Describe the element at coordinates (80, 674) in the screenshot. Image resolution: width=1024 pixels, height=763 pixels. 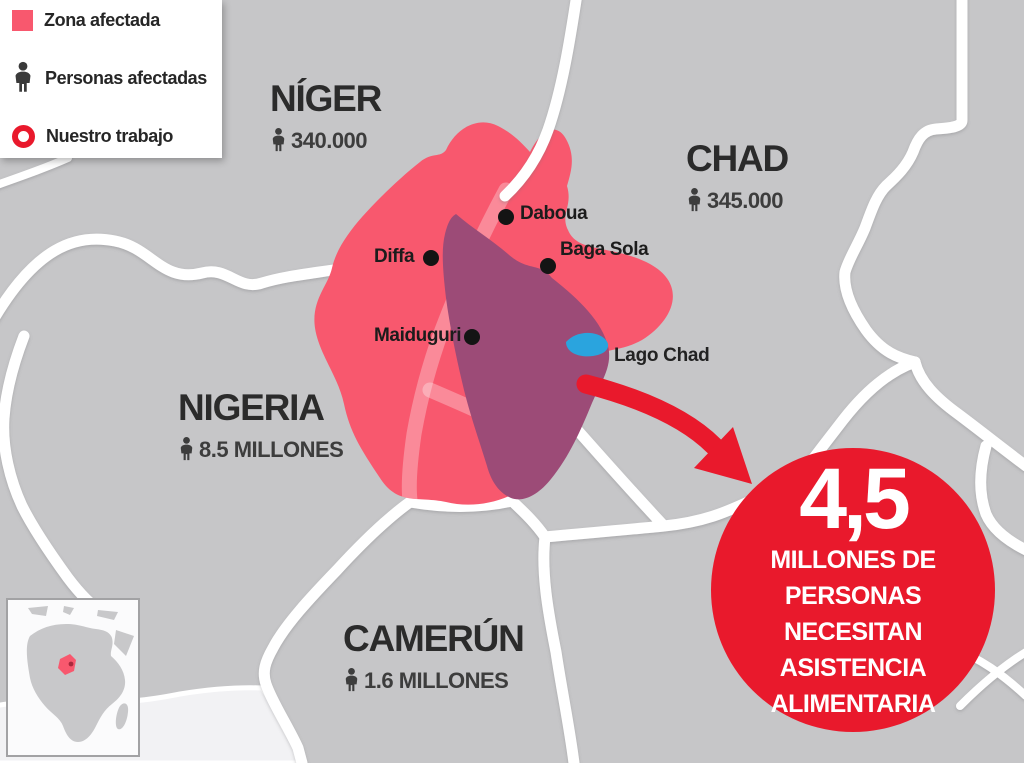
I see `africa-silhouette` at that location.